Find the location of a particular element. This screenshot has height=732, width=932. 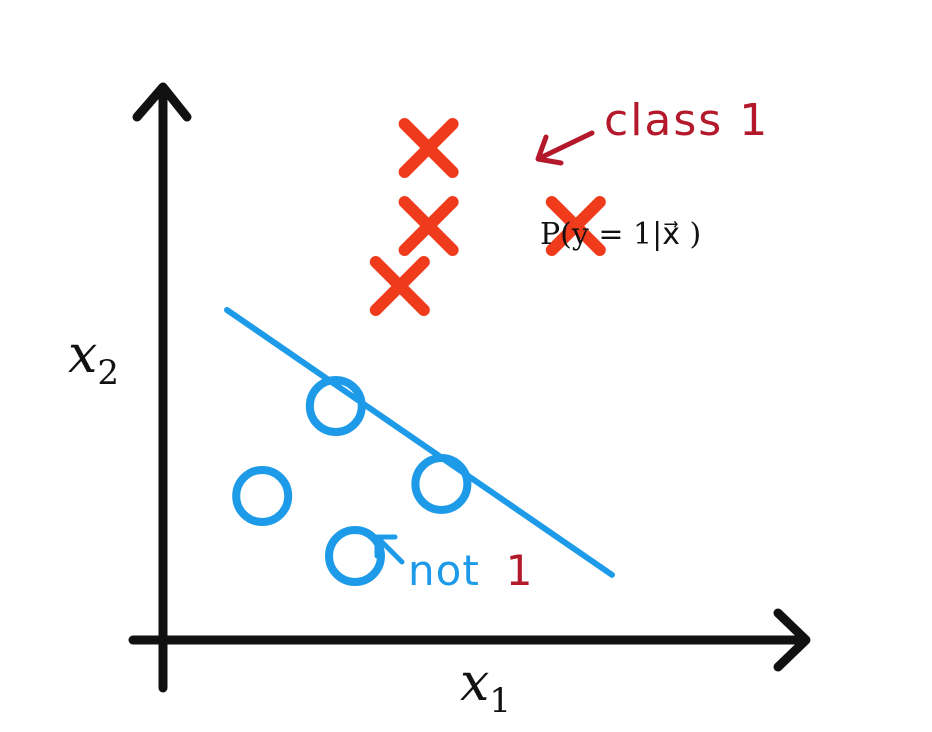

not-1-arrow-icon is located at coordinates (389, 549).